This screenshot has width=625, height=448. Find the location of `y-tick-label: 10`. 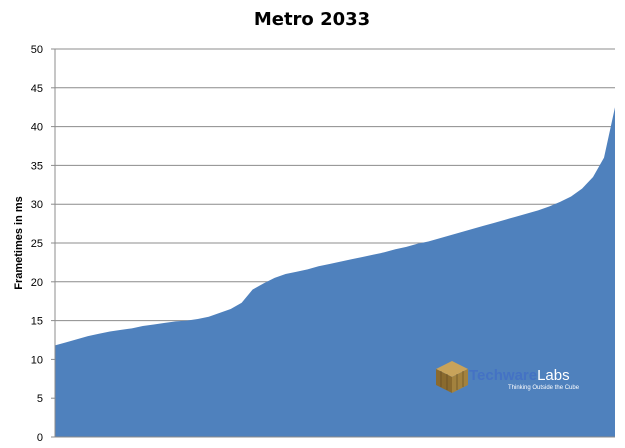

y-tick-label: 10 is located at coordinates (37, 360).